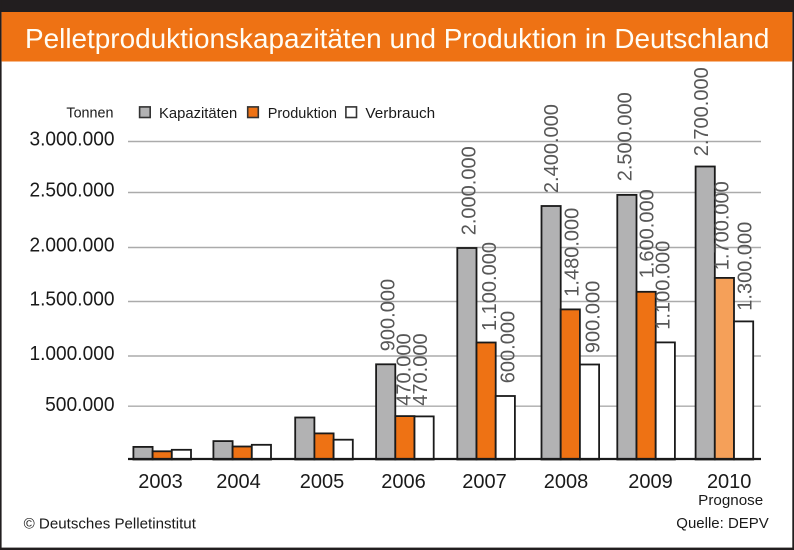 This screenshot has width=794, height=550. What do you see at coordinates (403, 482) in the screenshot?
I see `svg-text: 2006` at bounding box center [403, 482].